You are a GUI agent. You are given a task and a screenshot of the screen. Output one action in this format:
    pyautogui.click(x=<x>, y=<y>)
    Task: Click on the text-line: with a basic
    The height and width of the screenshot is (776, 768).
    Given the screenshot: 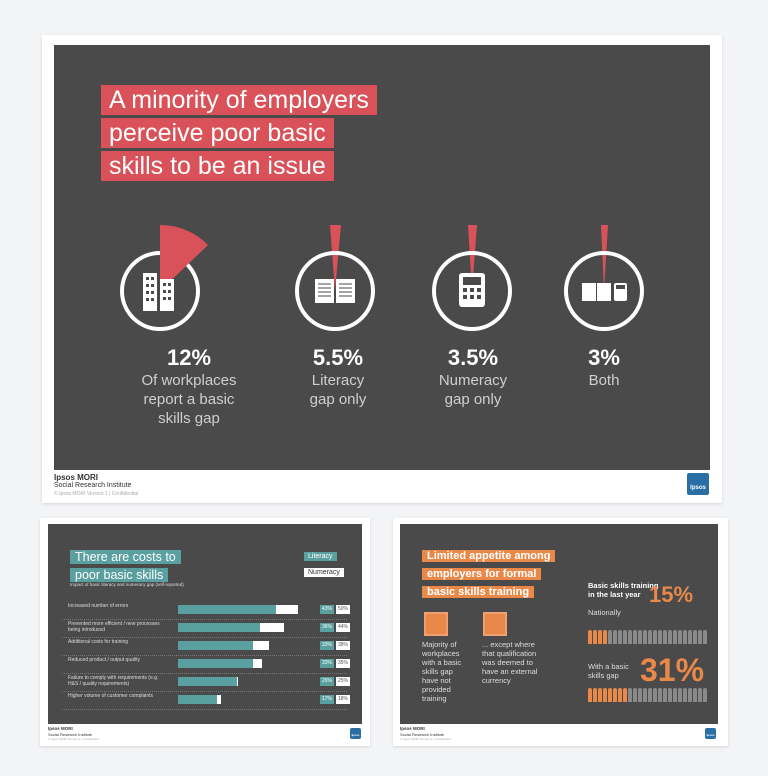 What is the action you would take?
    pyautogui.click(x=442, y=662)
    